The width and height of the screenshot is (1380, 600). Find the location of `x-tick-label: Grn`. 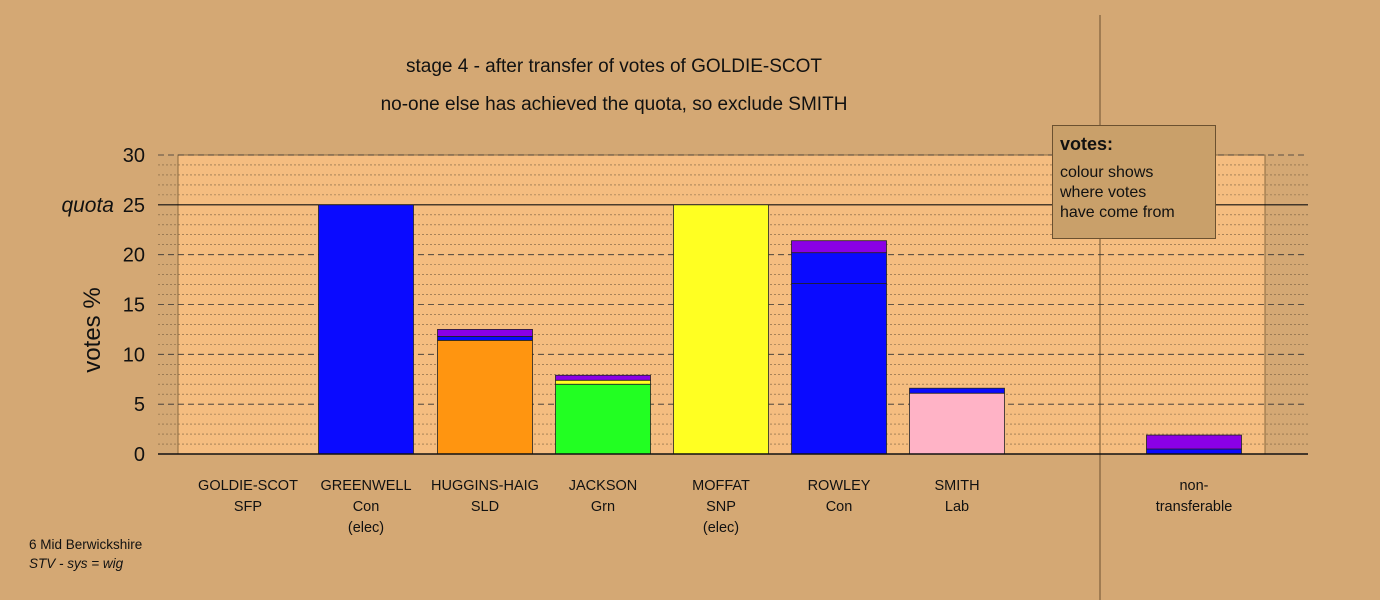

x-tick-label: Grn is located at coordinates (603, 507).